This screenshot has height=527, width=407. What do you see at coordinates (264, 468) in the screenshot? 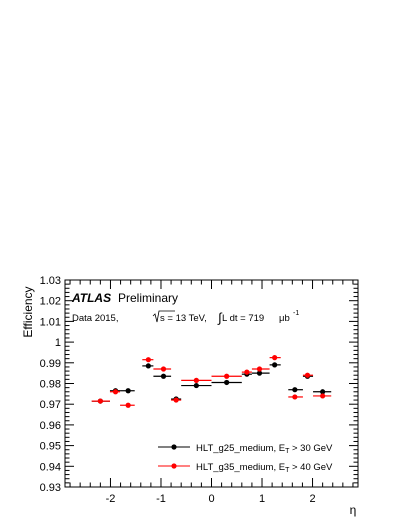
I see `legend-label-g35: HLT_g35_medium, ET > 40 GeV` at bounding box center [264, 468].